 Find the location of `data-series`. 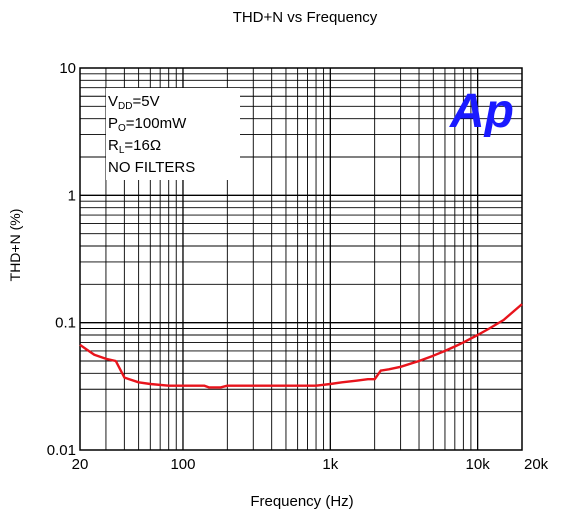

data-series is located at coordinates (301, 346).